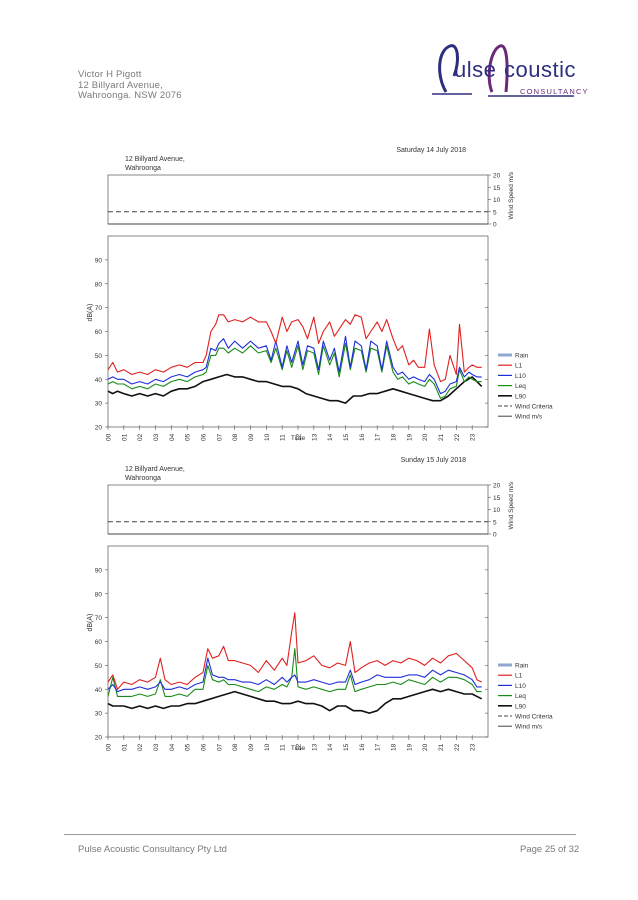 The image size is (638, 900). Describe the element at coordinates (503, 70) in the screenshot. I see `logo-mark-icon` at that location.